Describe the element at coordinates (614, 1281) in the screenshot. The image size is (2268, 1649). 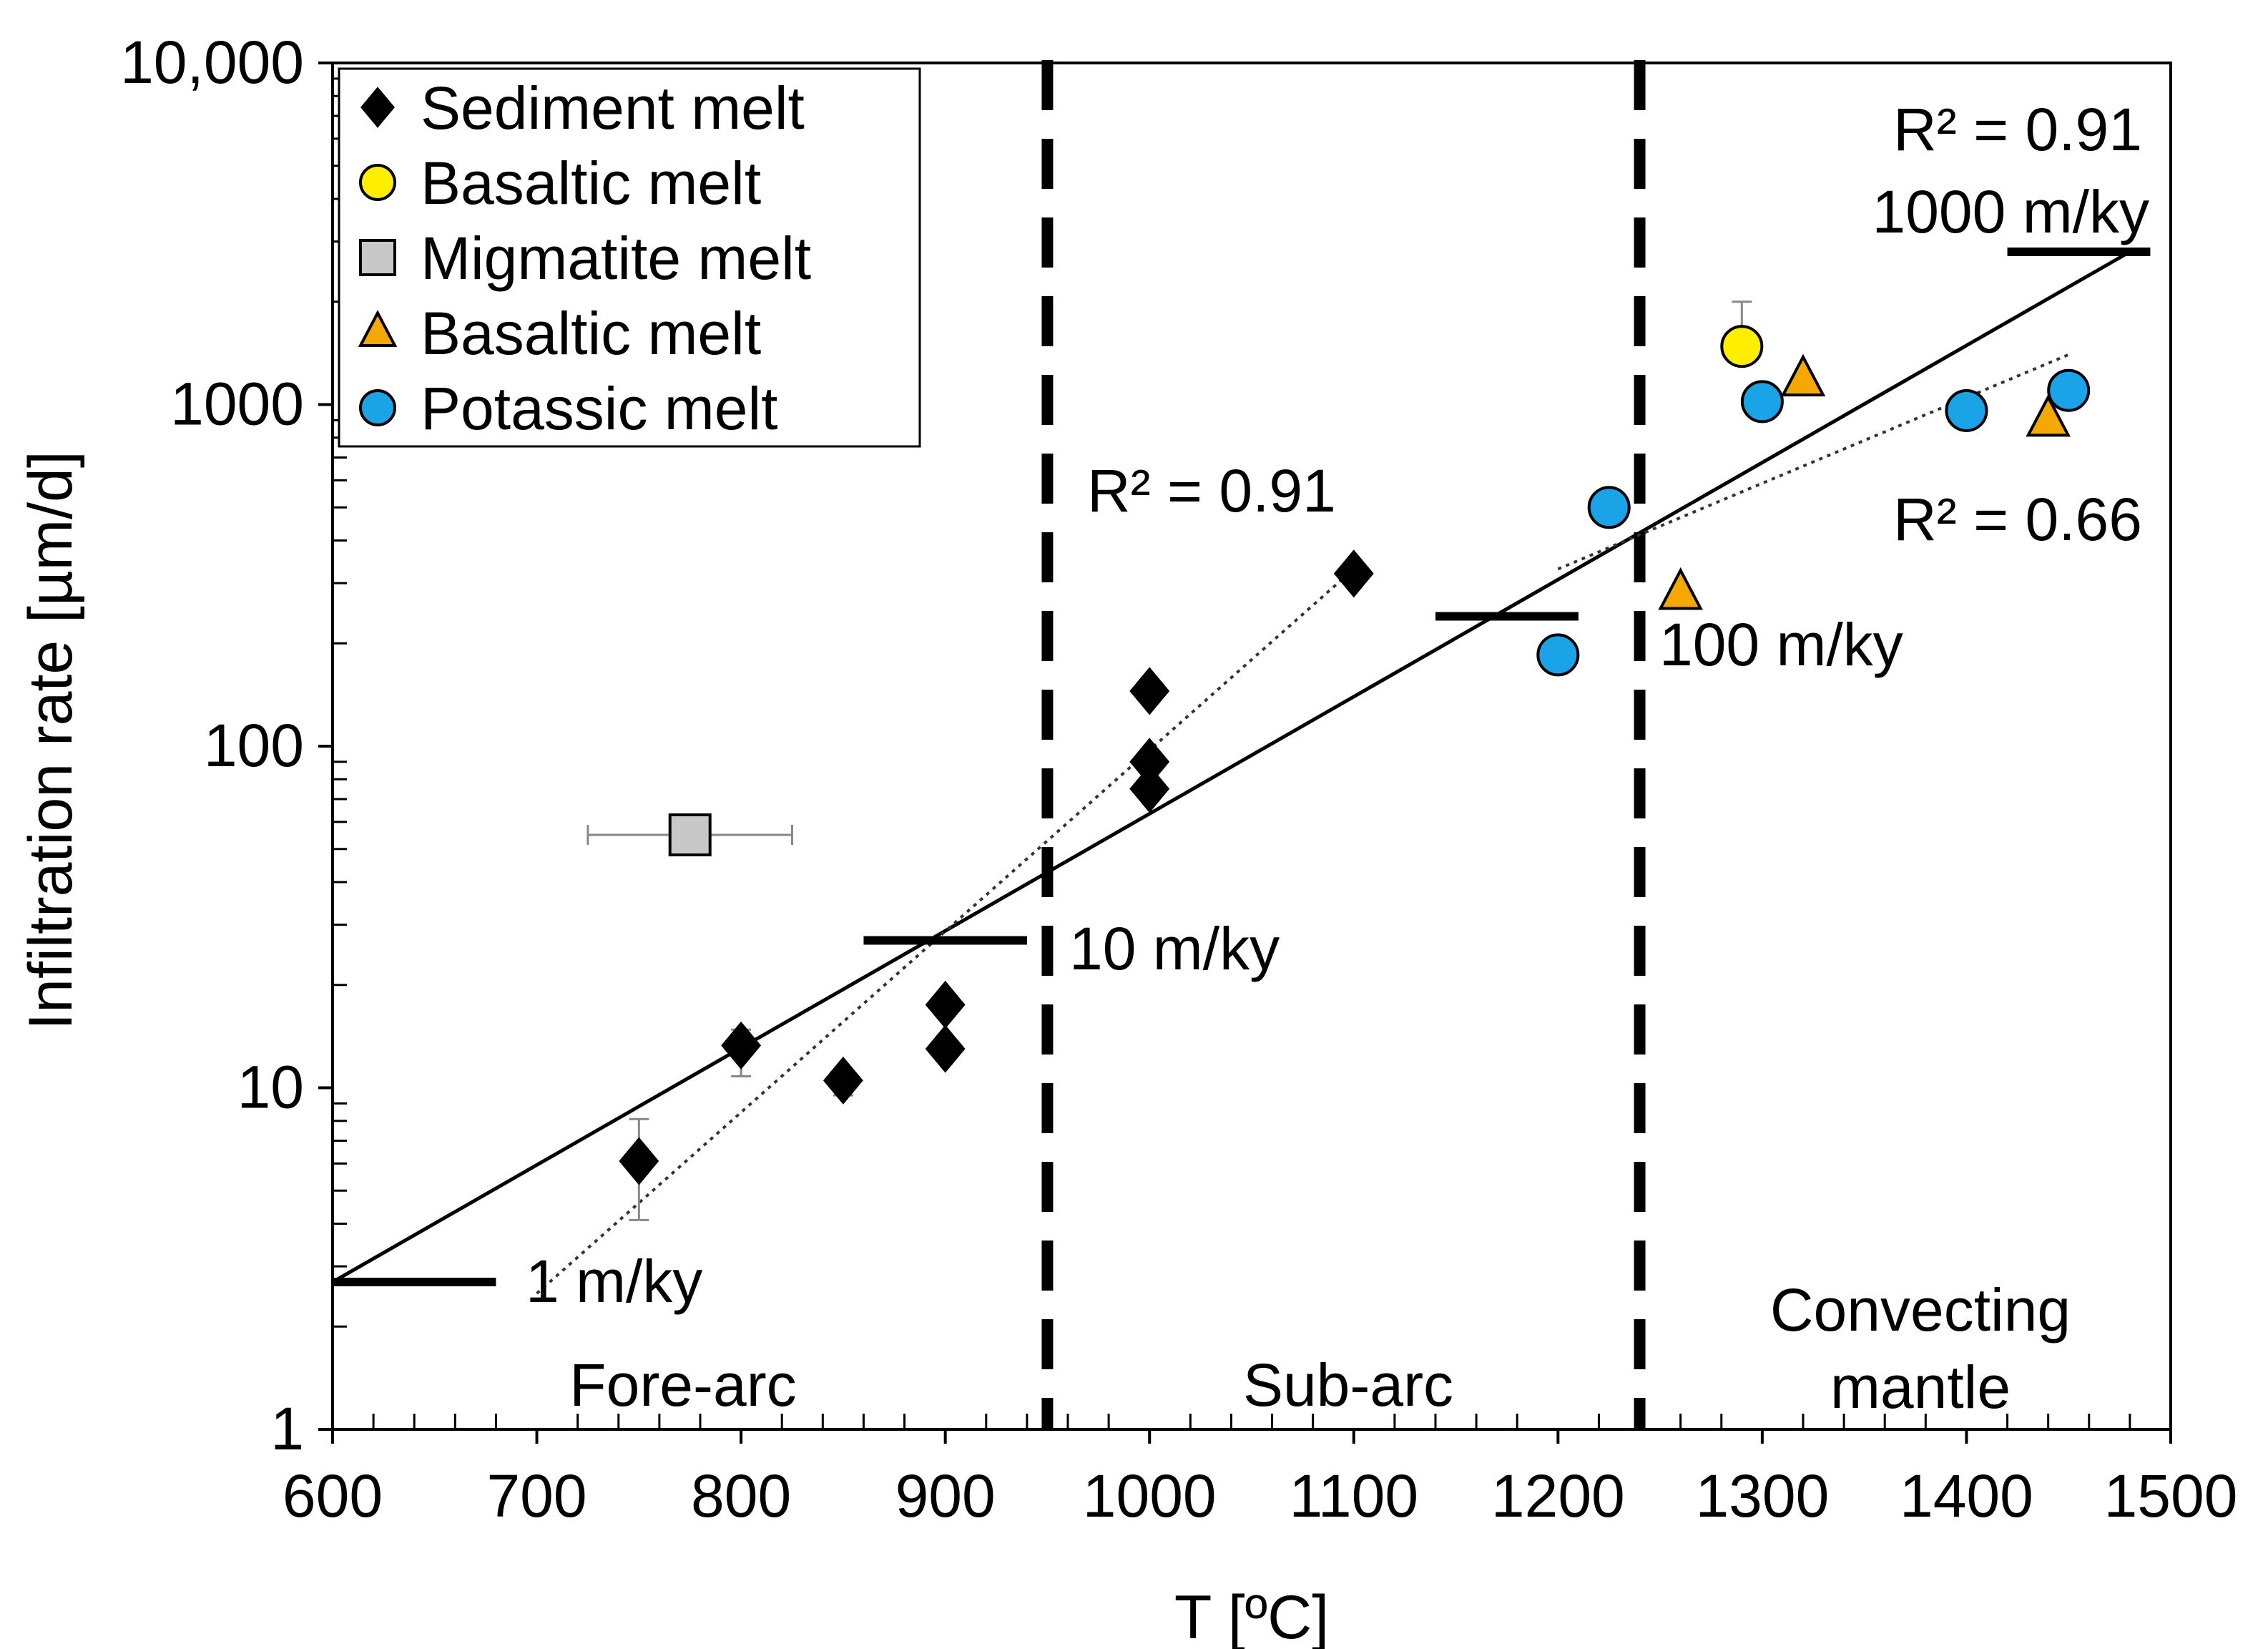
I see `rate-label-1: 1 m/ky` at that location.